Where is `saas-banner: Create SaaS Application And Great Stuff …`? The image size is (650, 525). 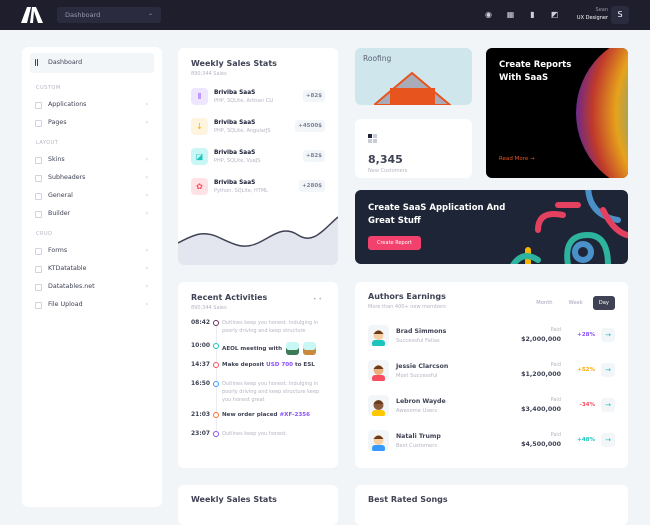 saas-banner: Create SaaS Application And Great Stuff … is located at coordinates (491, 227).